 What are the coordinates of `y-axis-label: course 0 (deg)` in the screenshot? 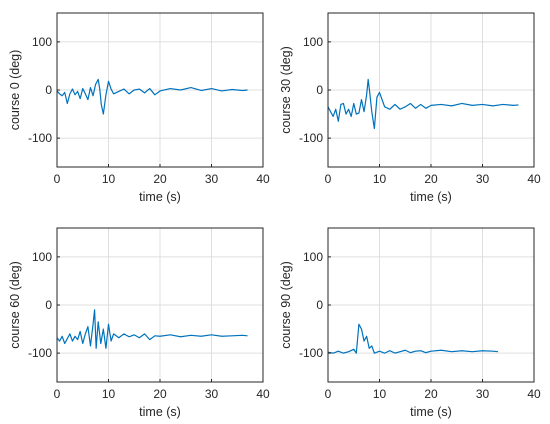 It's located at (15, 90).